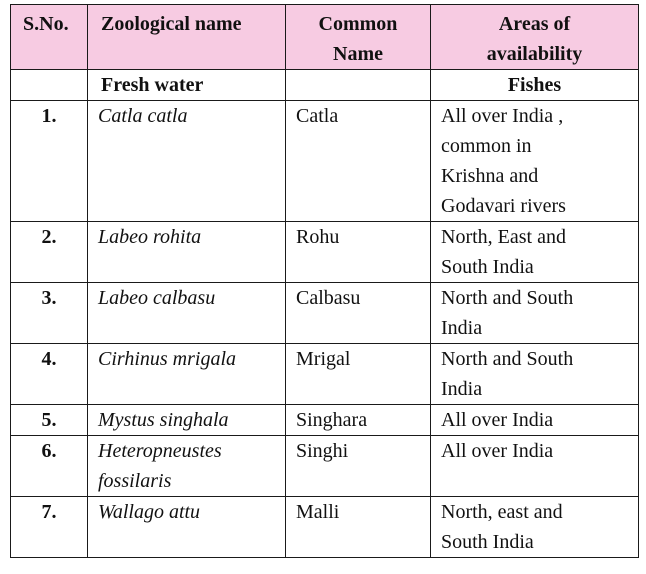 The height and width of the screenshot is (574, 646). I want to click on header-sno: S.No., so click(49, 37).